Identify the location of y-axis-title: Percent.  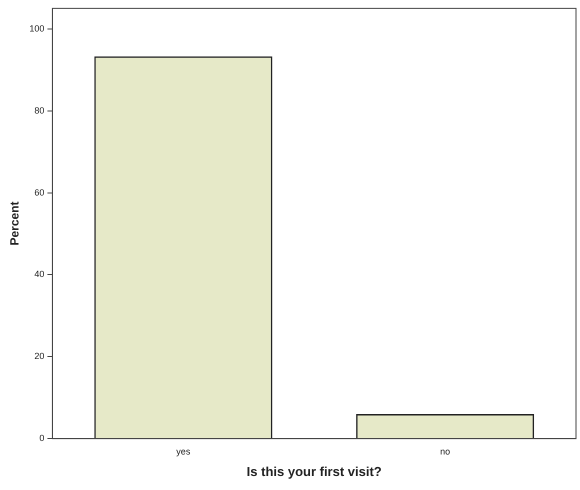
(15, 223).